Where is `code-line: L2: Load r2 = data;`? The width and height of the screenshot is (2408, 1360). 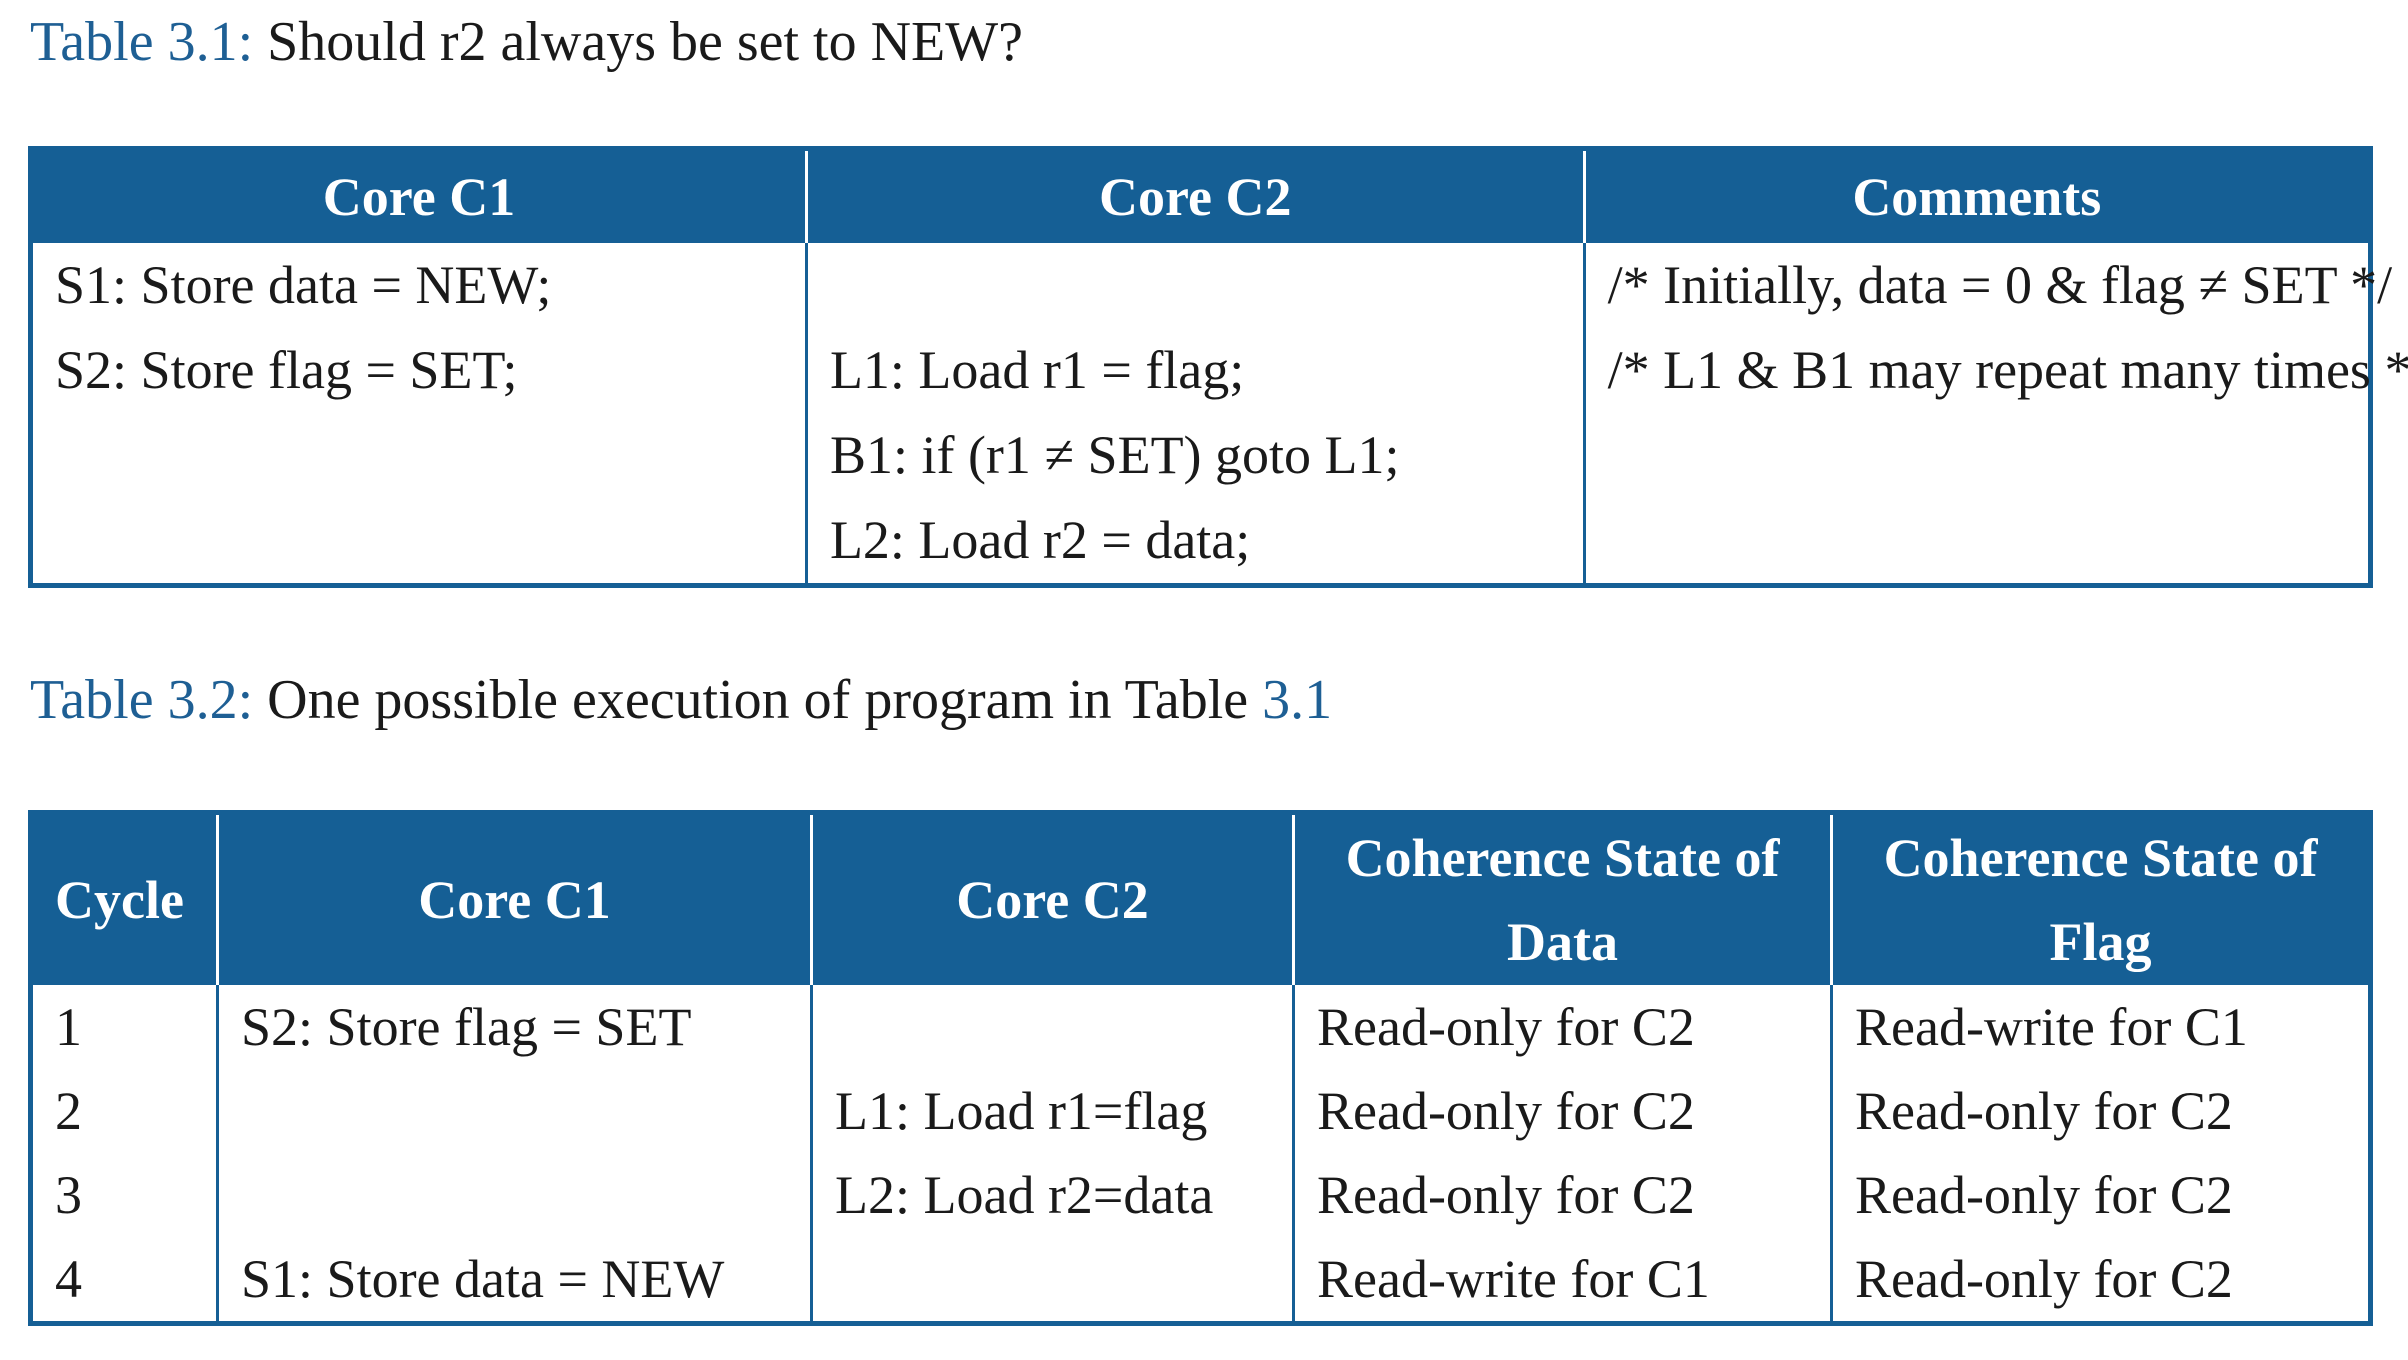 code-line: L2: Load r2 = data; is located at coordinates (1040, 540).